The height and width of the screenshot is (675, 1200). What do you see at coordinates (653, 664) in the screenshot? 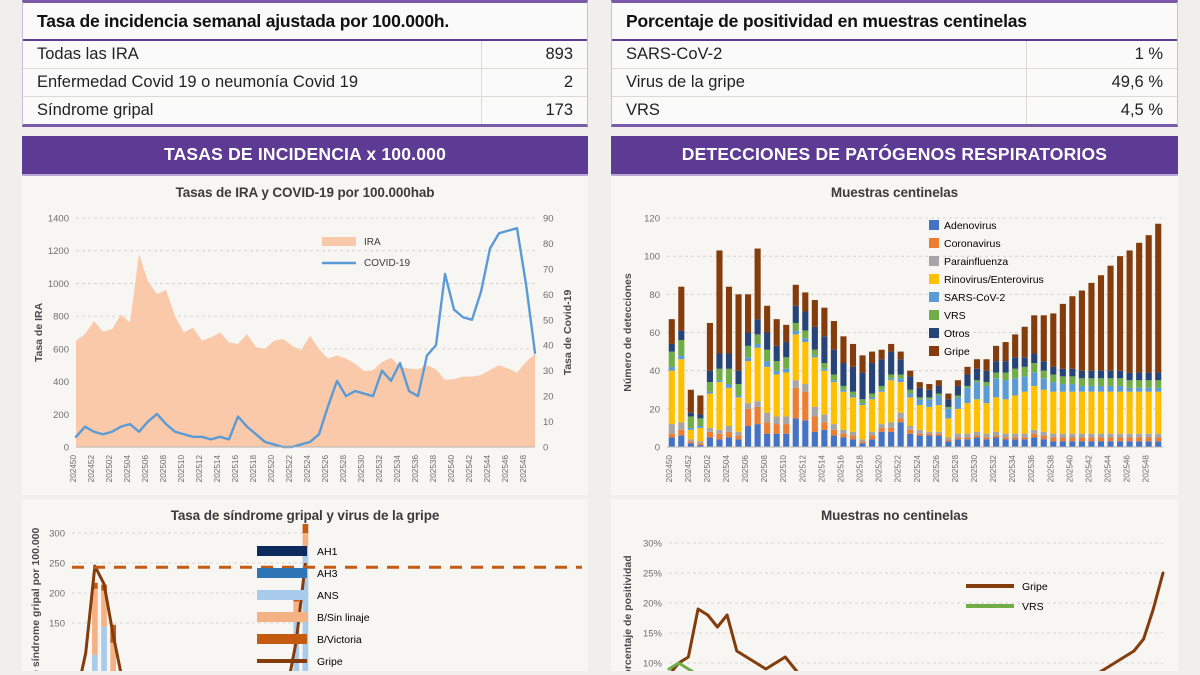
I see `svg-text: 10%` at bounding box center [653, 664].